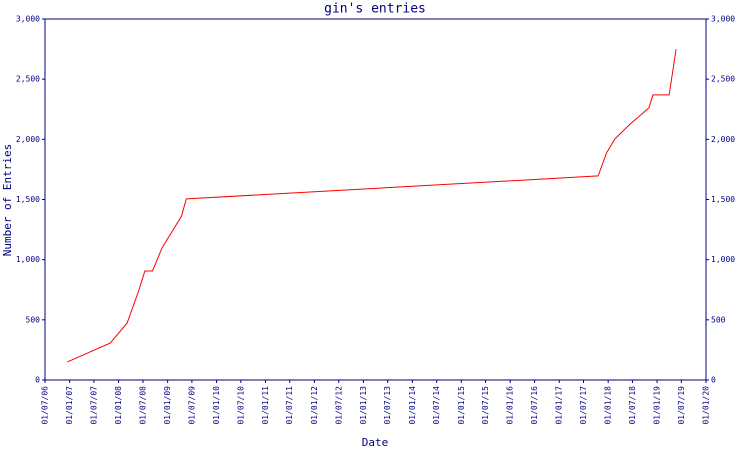 The height and width of the screenshot is (450, 750). What do you see at coordinates (713, 380) in the screenshot?
I see `y2-tick-label: 0` at bounding box center [713, 380].